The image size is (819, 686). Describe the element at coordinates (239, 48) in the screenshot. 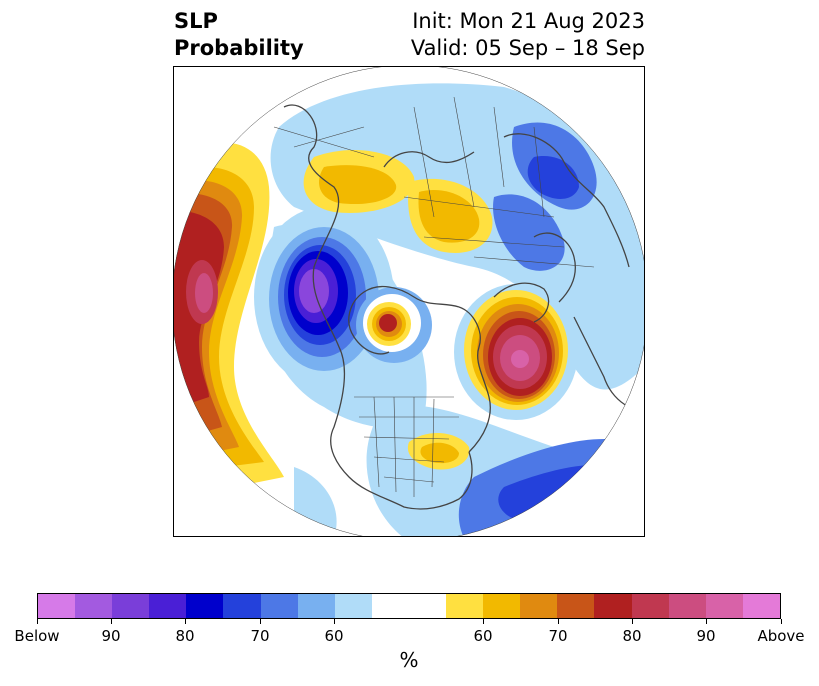

I see `title-product: Probability` at that location.